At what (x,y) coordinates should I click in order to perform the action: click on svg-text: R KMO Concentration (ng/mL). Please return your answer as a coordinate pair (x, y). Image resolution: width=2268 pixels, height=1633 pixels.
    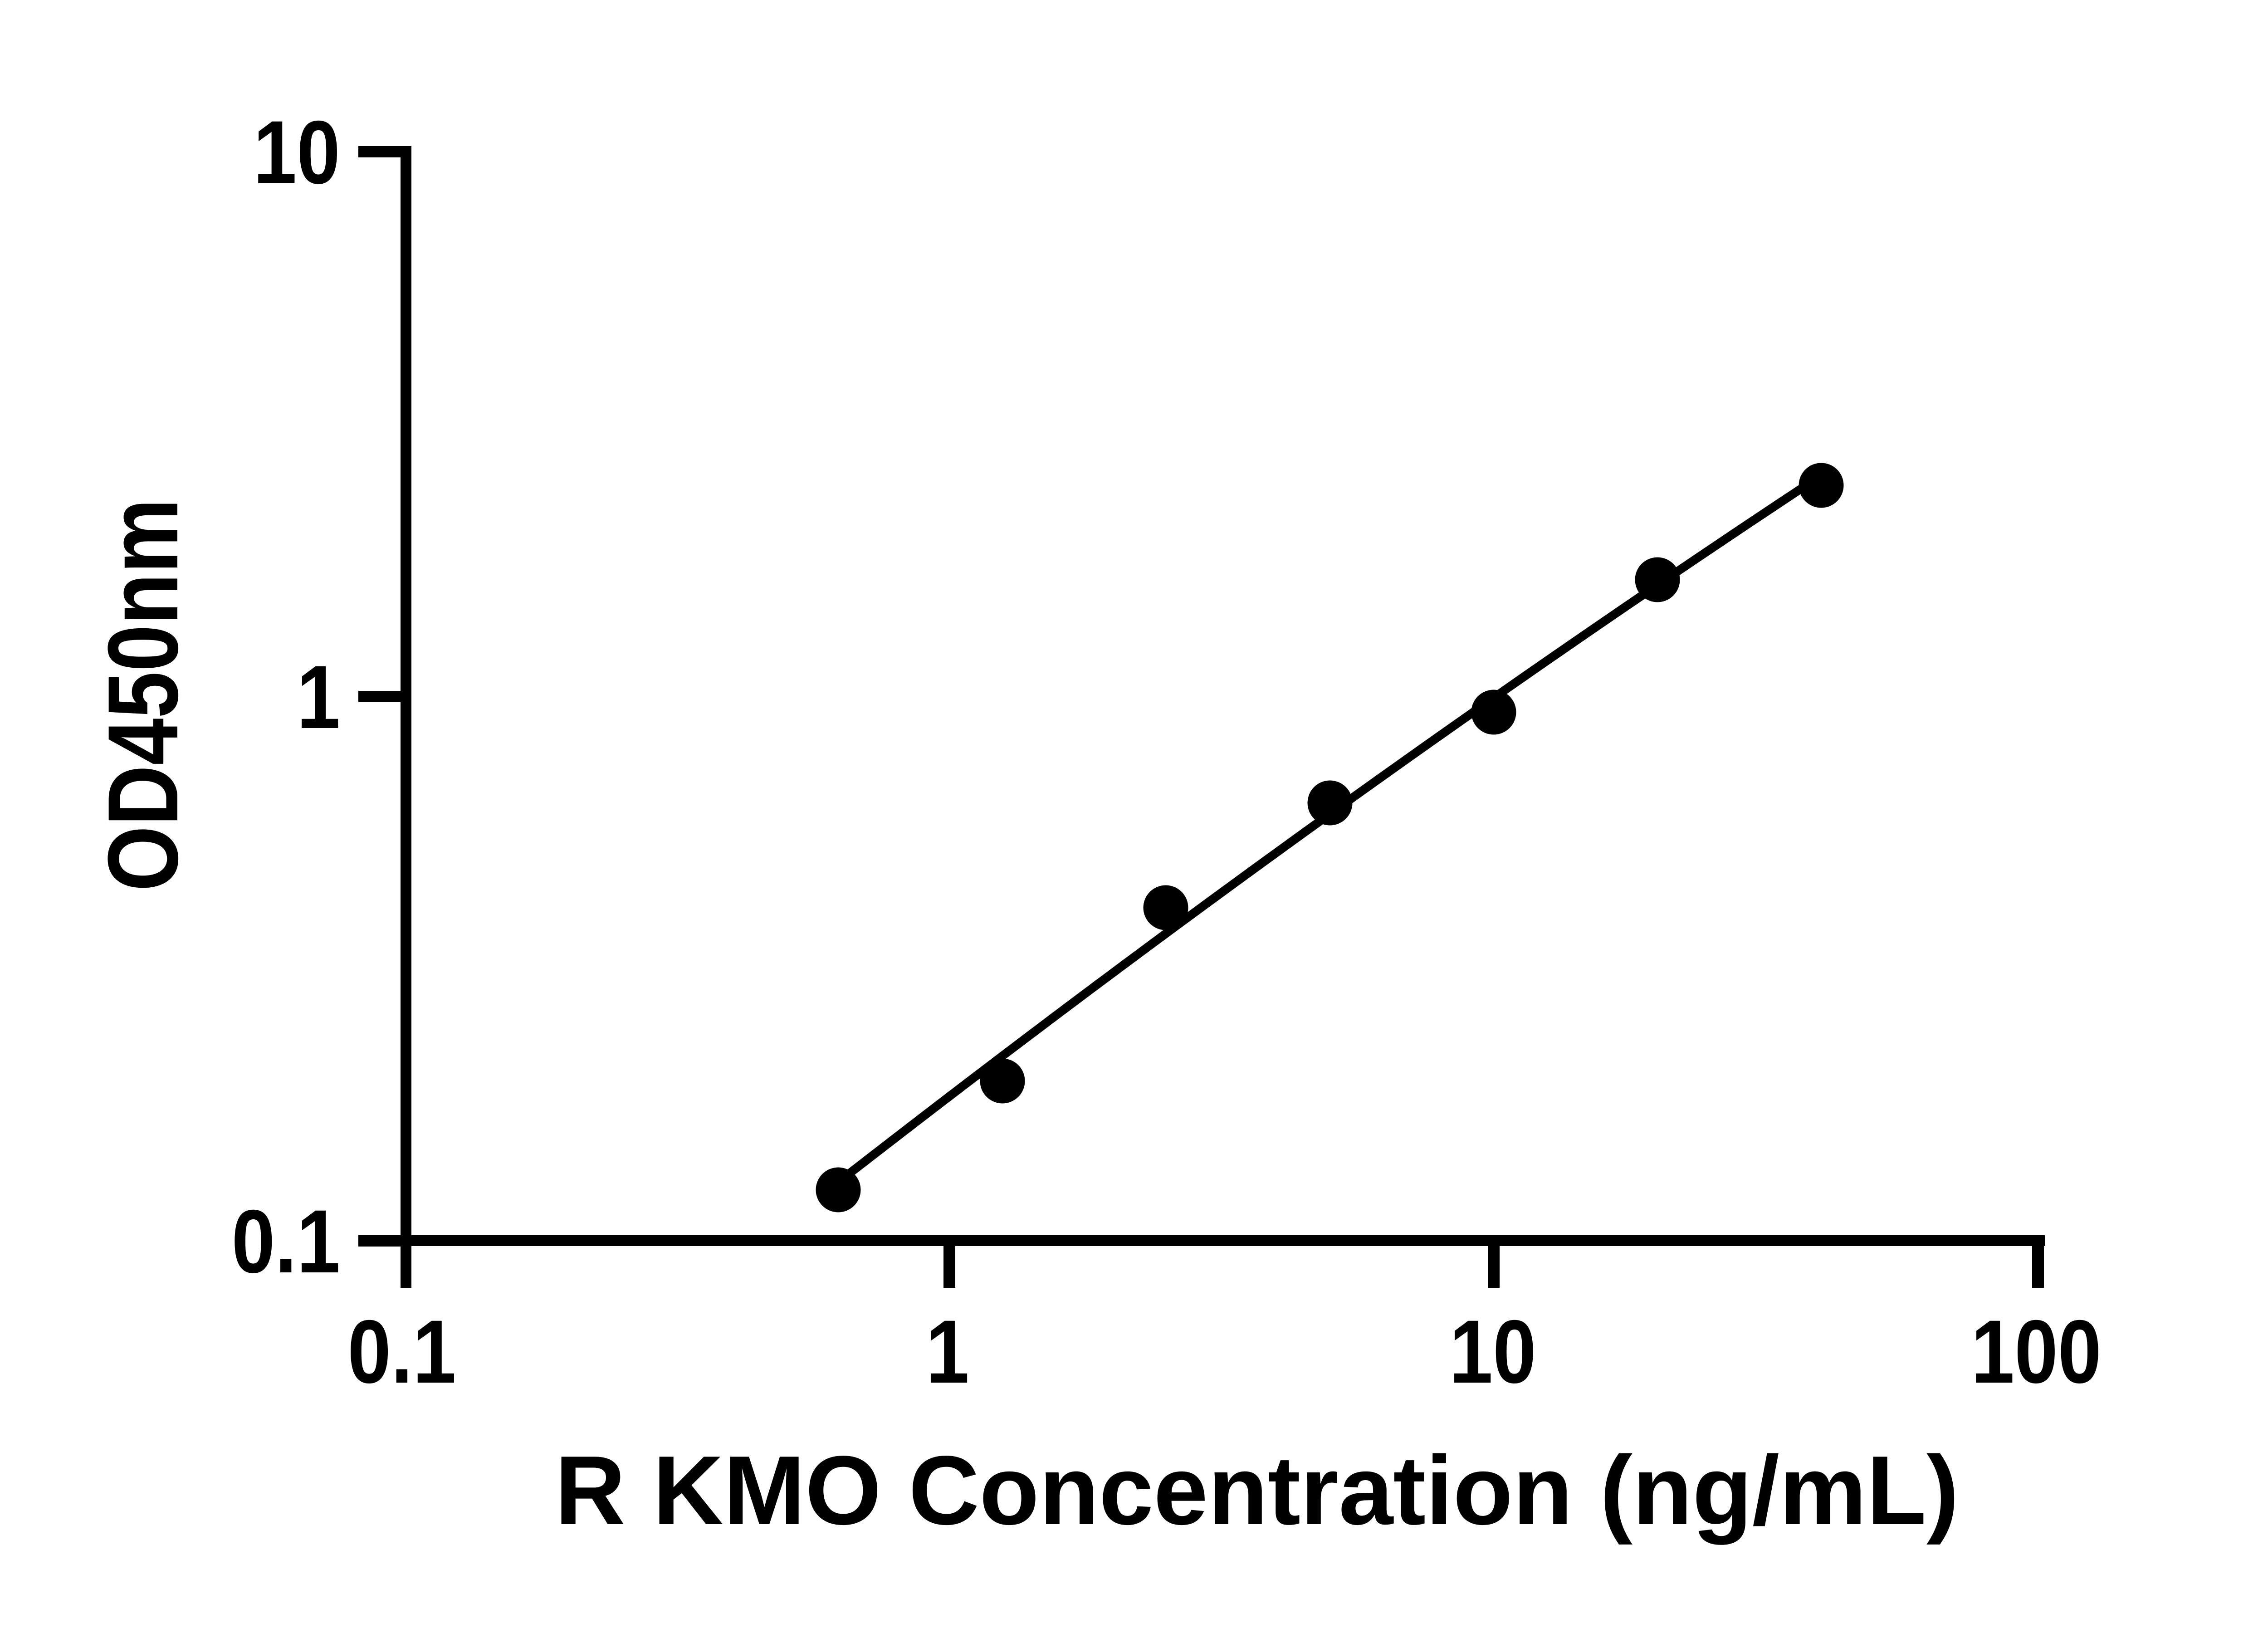
    Looking at the image, I should click on (1257, 1490).